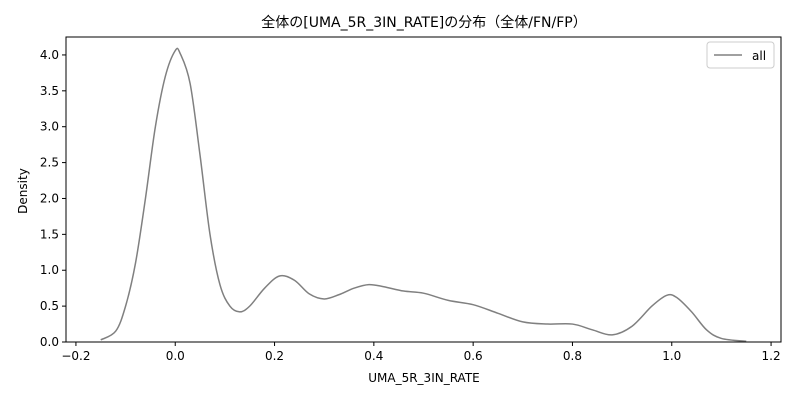 The height and width of the screenshot is (400, 800). I want to click on y-tick-label: 2.0, so click(49, 198).